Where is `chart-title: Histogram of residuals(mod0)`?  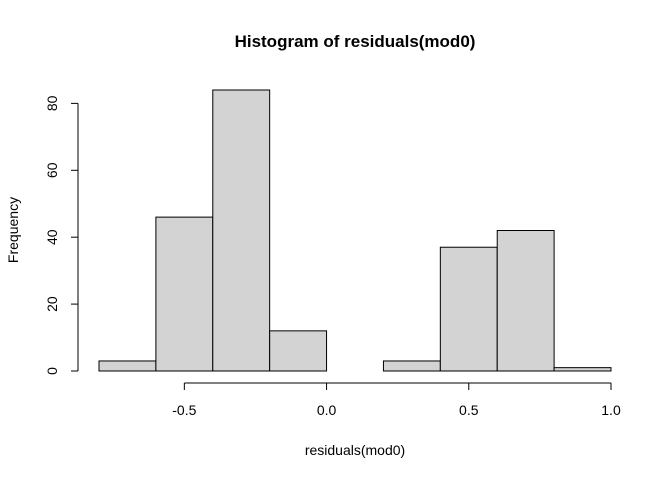
chart-title: Histogram of residuals(mod0) is located at coordinates (355, 41).